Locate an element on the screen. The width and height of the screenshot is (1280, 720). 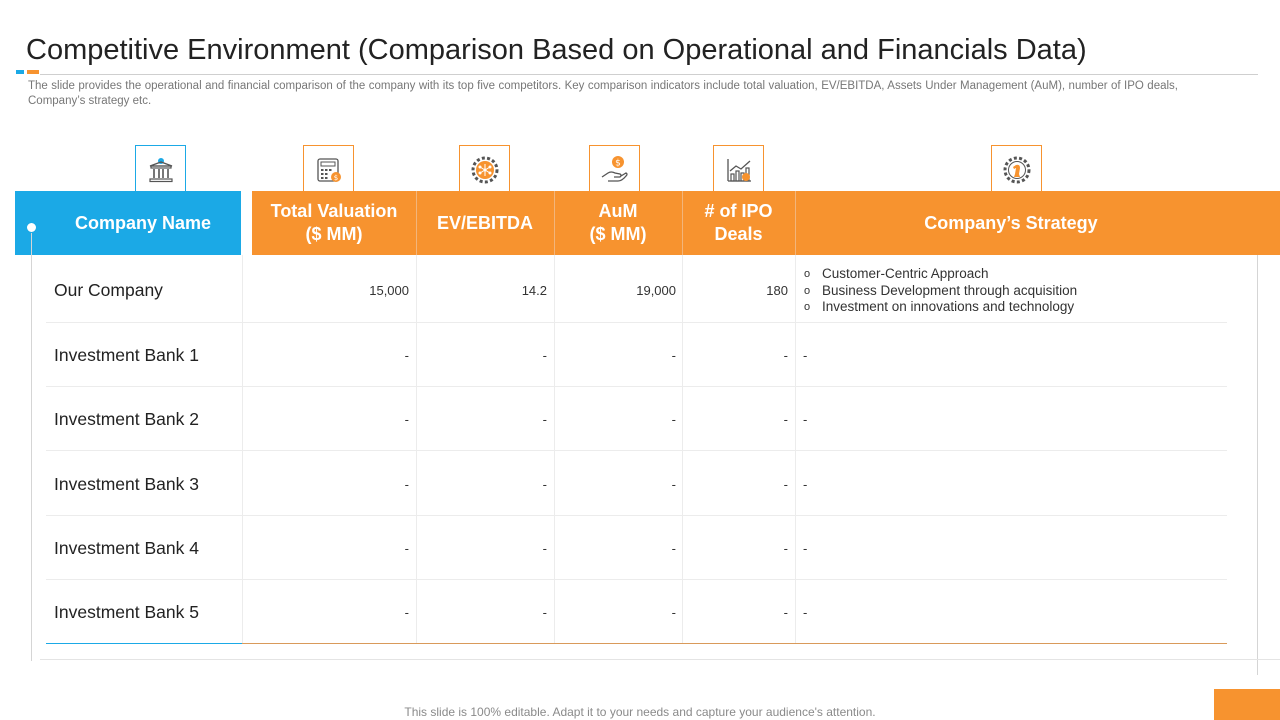
company-name-cell: Investment Bank 2 is located at coordinates (126, 418).